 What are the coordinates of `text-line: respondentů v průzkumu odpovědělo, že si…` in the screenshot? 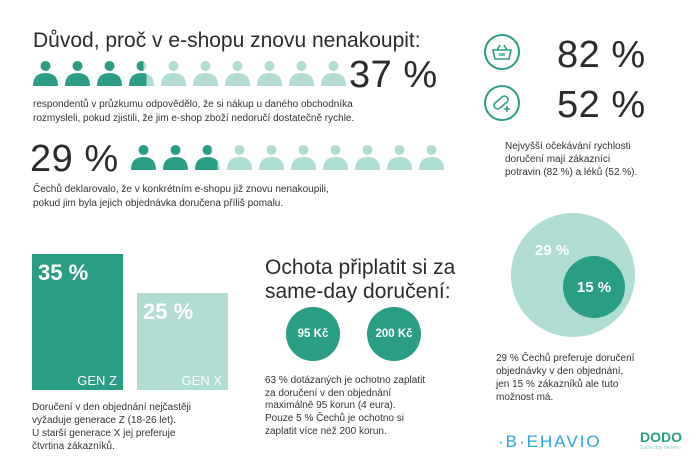 It's located at (193, 104).